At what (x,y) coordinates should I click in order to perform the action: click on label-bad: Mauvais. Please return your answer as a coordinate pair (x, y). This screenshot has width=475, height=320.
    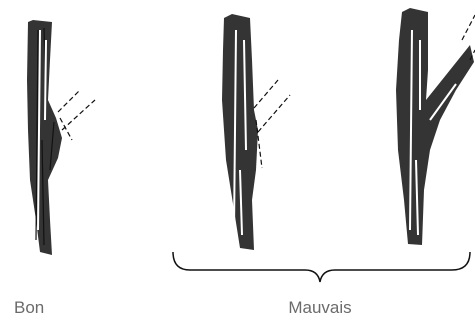
    Looking at the image, I should click on (319, 307).